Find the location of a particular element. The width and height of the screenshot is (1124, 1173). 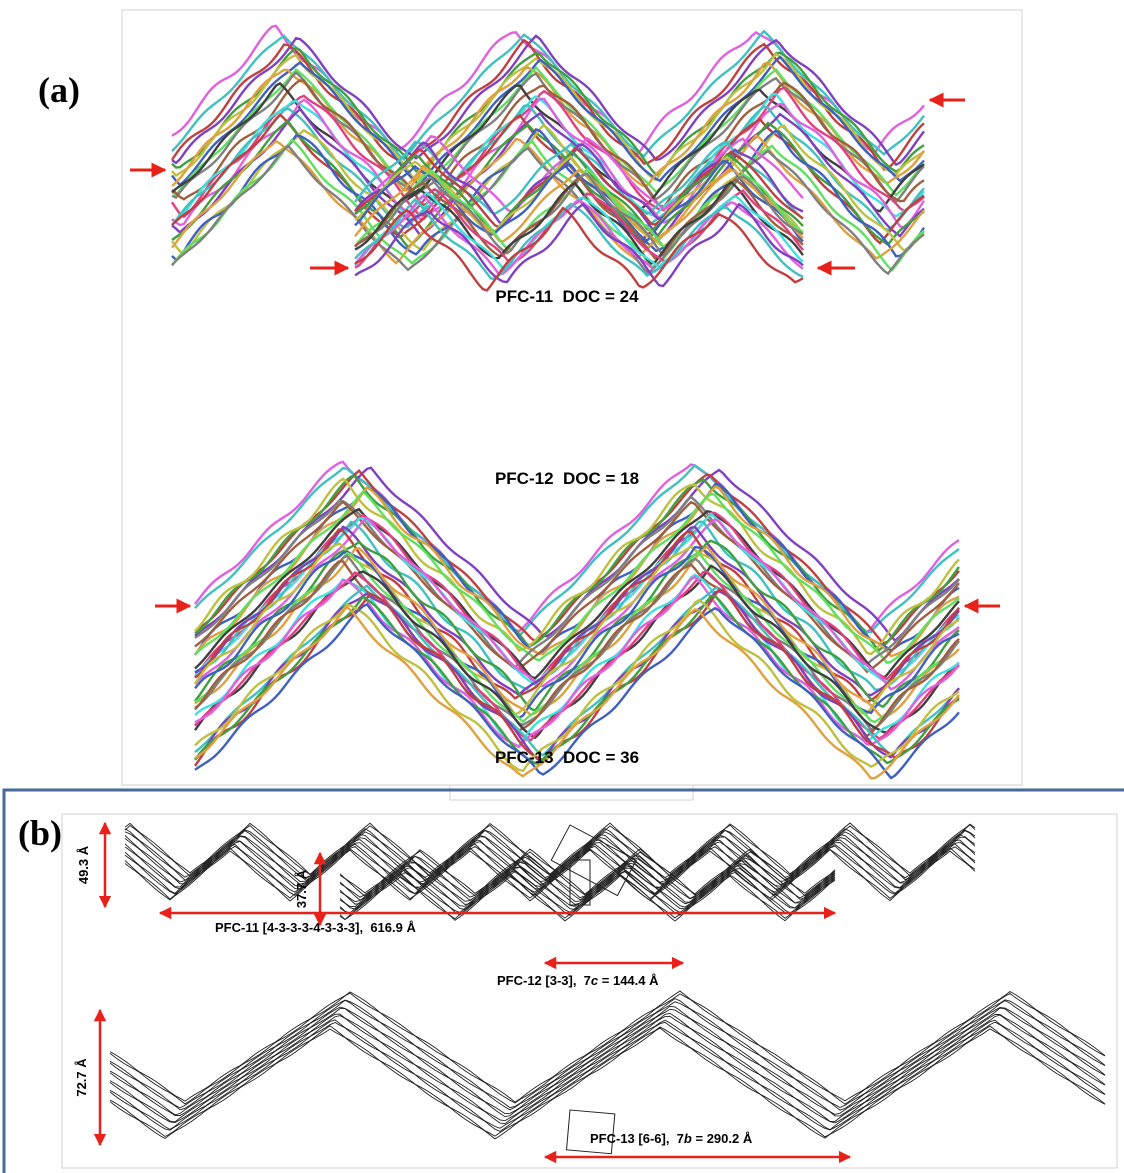

panel-label: (a) is located at coordinates (59, 90).